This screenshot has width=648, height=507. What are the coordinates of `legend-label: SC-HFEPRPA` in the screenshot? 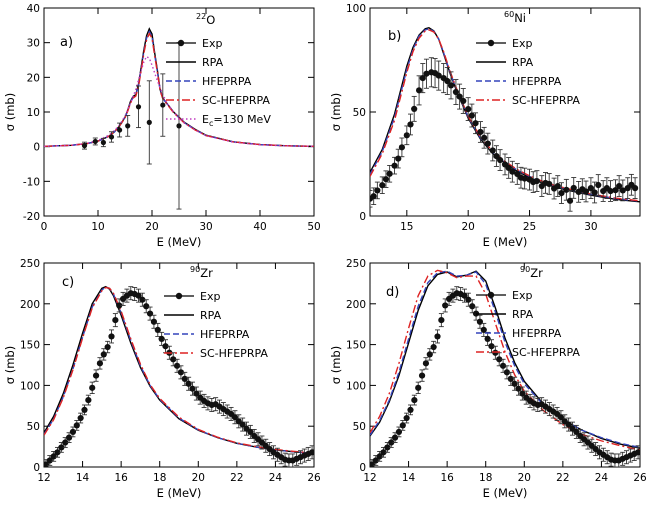 It's located at (234, 353).